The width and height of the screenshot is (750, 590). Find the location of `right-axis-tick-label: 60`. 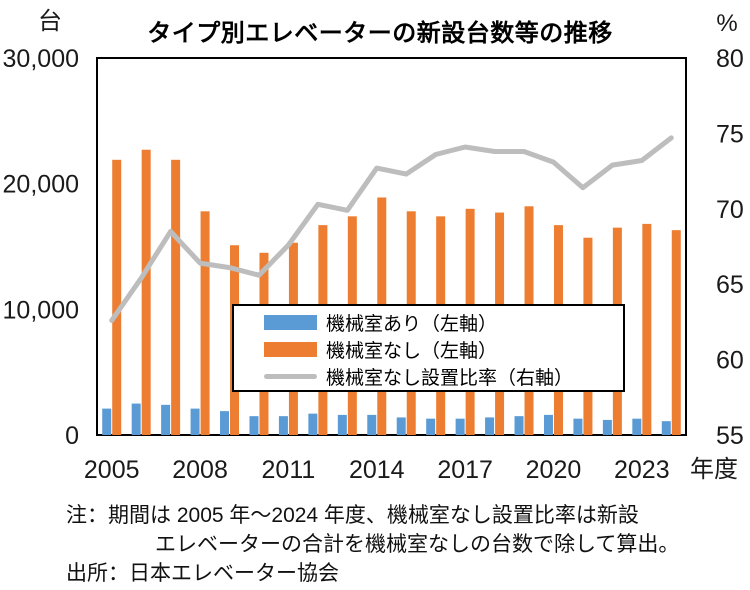

right-axis-tick-label: 60 is located at coordinates (730, 361).